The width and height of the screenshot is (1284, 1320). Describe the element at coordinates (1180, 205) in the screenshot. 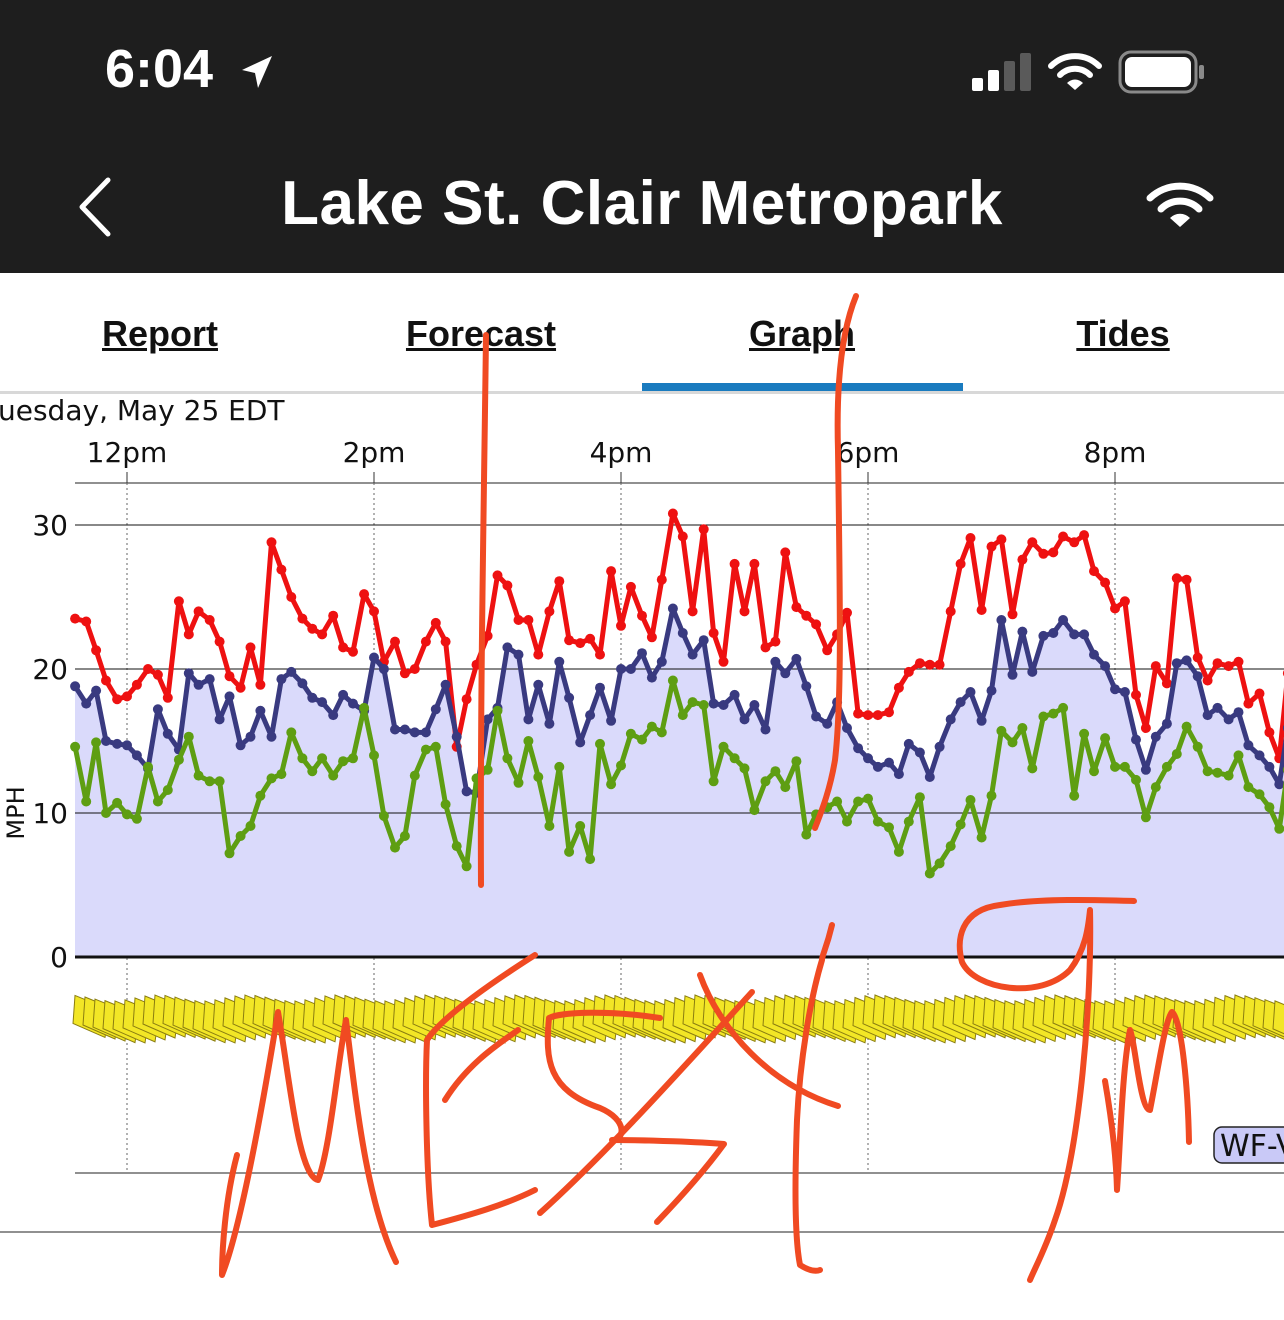

I see `wifi-icon` at that location.